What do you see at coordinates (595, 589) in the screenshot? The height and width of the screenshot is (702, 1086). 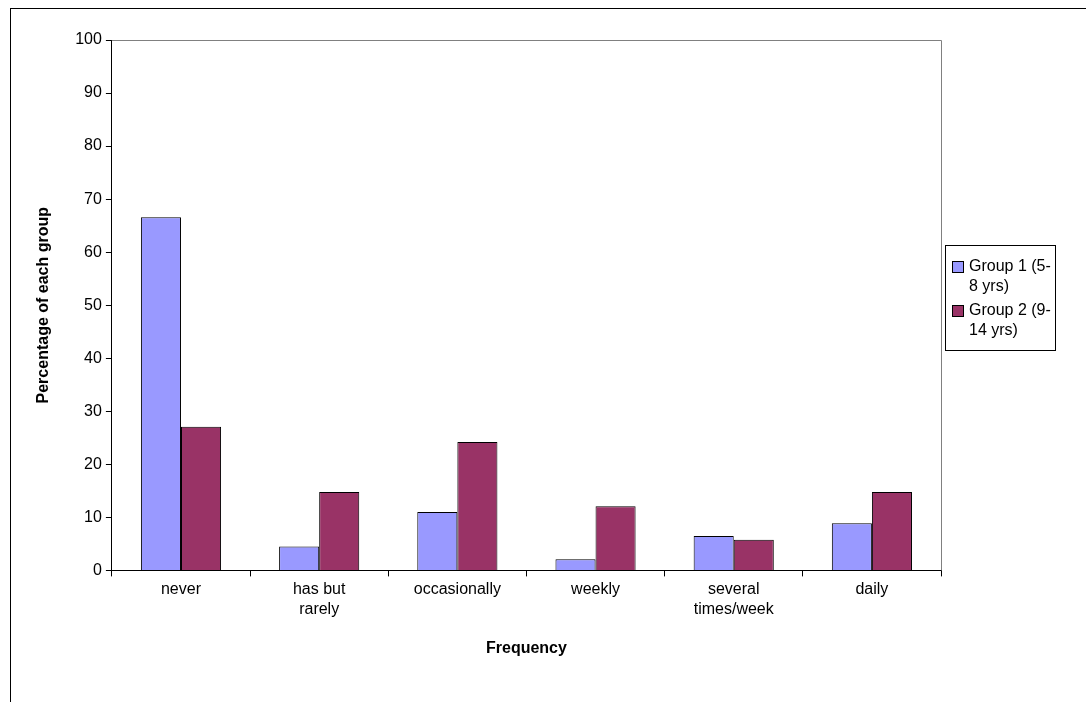 I see `x-tick-label: weekly` at bounding box center [595, 589].